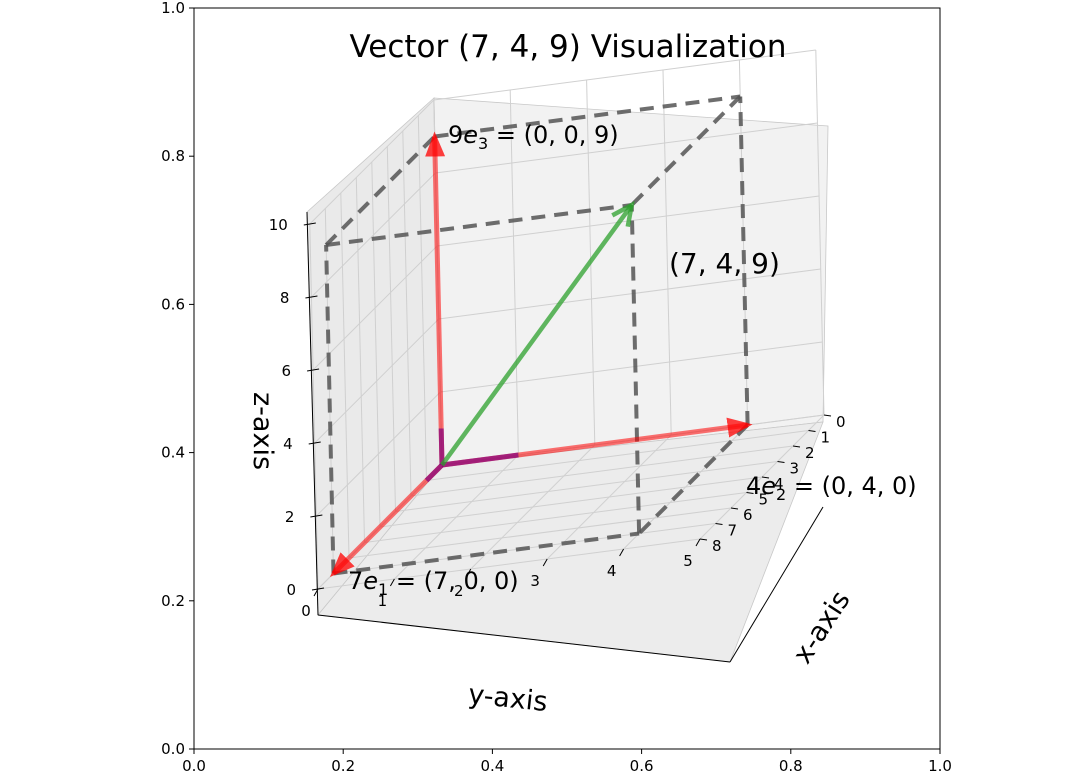 This screenshot has height=782, width=1068. What do you see at coordinates (748, 515) in the screenshot?
I see `x-tick-label: 6` at bounding box center [748, 515].